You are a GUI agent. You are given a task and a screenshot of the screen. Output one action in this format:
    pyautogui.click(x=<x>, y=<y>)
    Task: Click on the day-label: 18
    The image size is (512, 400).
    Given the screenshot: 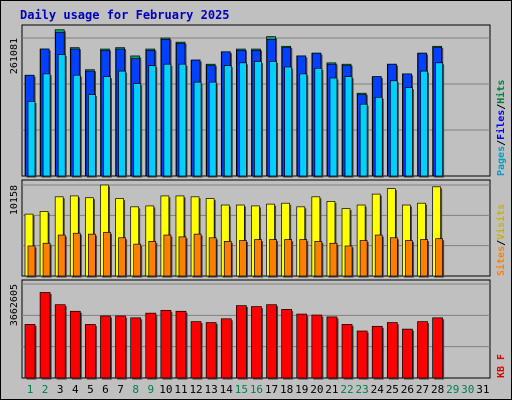 What is the action you would take?
    pyautogui.click(x=286, y=389)
    